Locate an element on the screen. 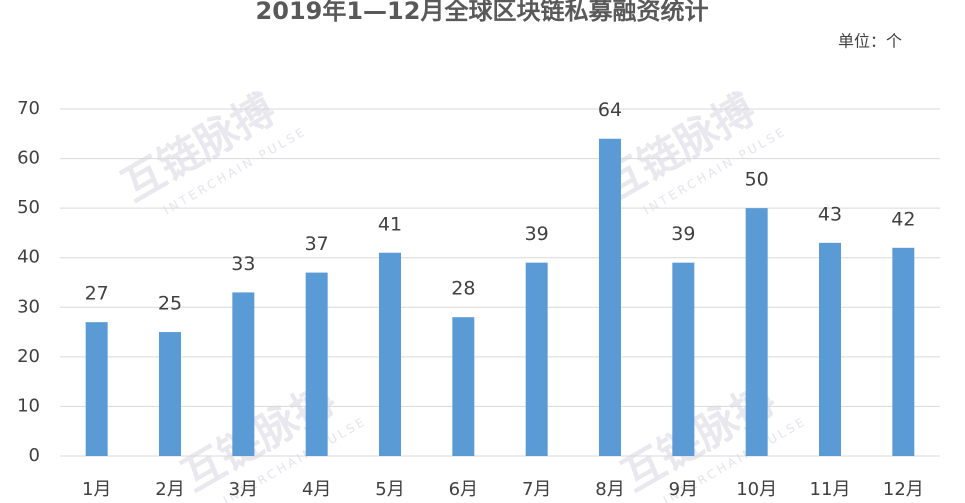 This screenshot has width=965, height=503. value-label: 28 is located at coordinates (463, 289).